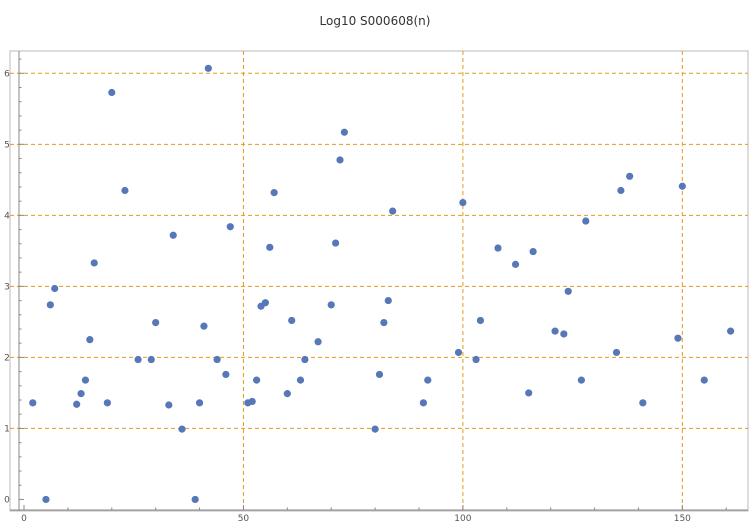 The image size is (750, 529). Describe the element at coordinates (7, 74) in the screenshot. I see `y-tick-label: 6` at that location.